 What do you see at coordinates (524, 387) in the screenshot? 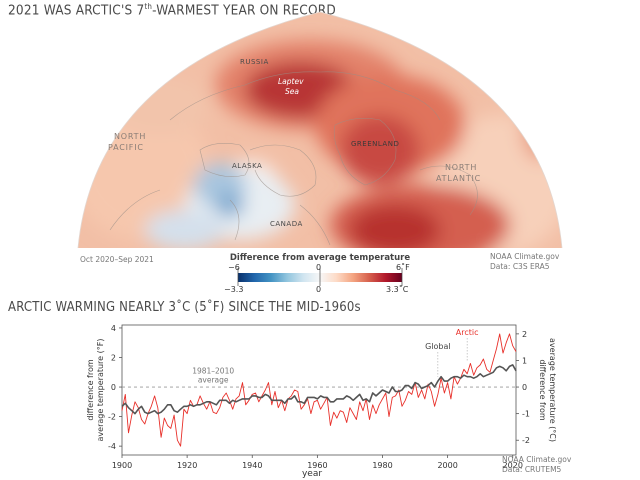
I see `y-tick-label-c: 0` at bounding box center [524, 387].